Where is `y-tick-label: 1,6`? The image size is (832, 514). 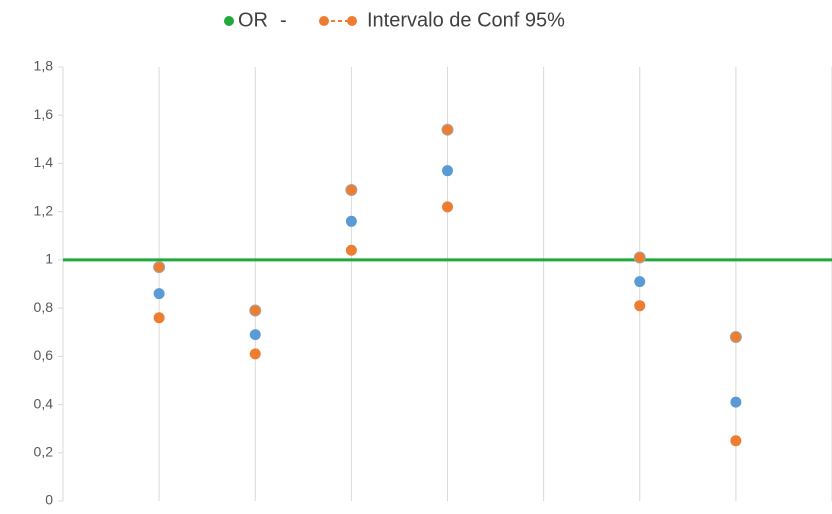 y-tick-label: 1,6 is located at coordinates (44, 114).